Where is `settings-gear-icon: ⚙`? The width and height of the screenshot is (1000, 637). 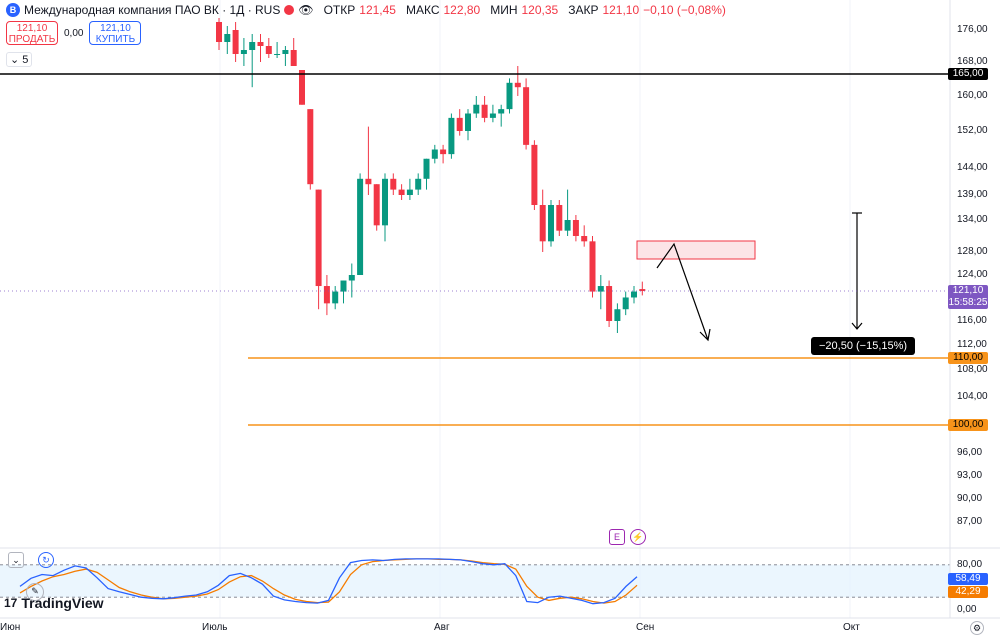 settings-gear-icon: ⚙ is located at coordinates (977, 628).